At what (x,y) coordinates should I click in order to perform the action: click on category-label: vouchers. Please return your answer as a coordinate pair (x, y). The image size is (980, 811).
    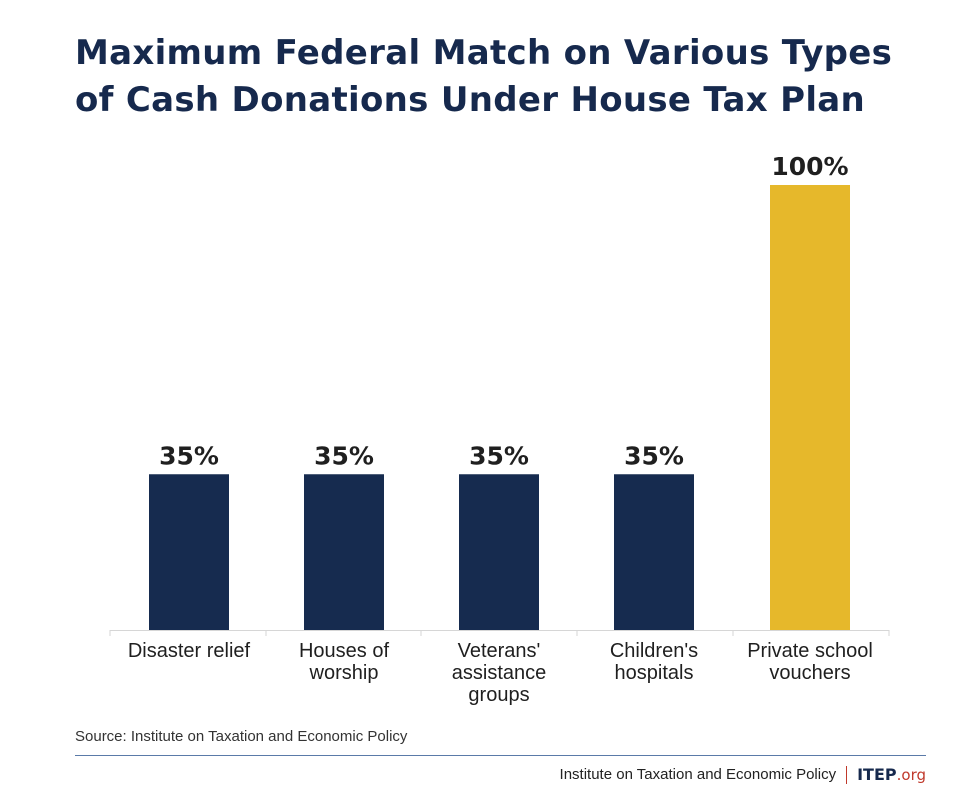
    Looking at the image, I should click on (809, 673).